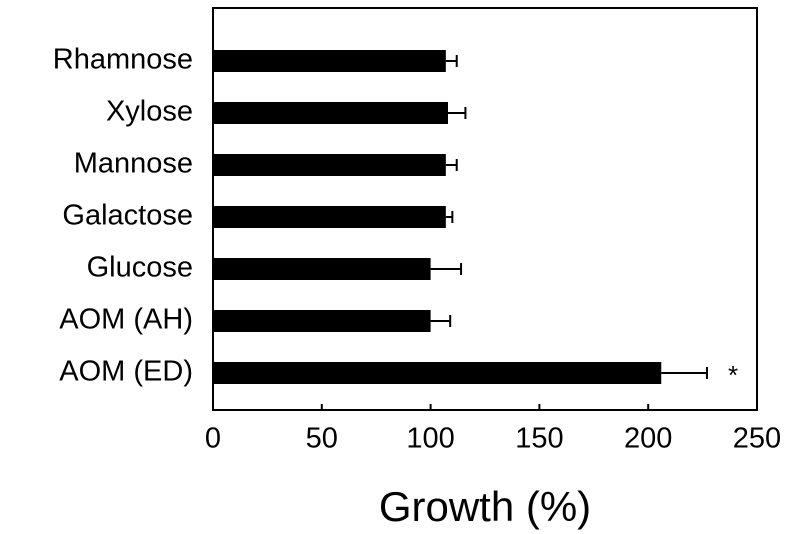 Image resolution: width=791 pixels, height=534 pixels. What do you see at coordinates (648, 439) in the screenshot?
I see `x-tick-label: 200` at bounding box center [648, 439].